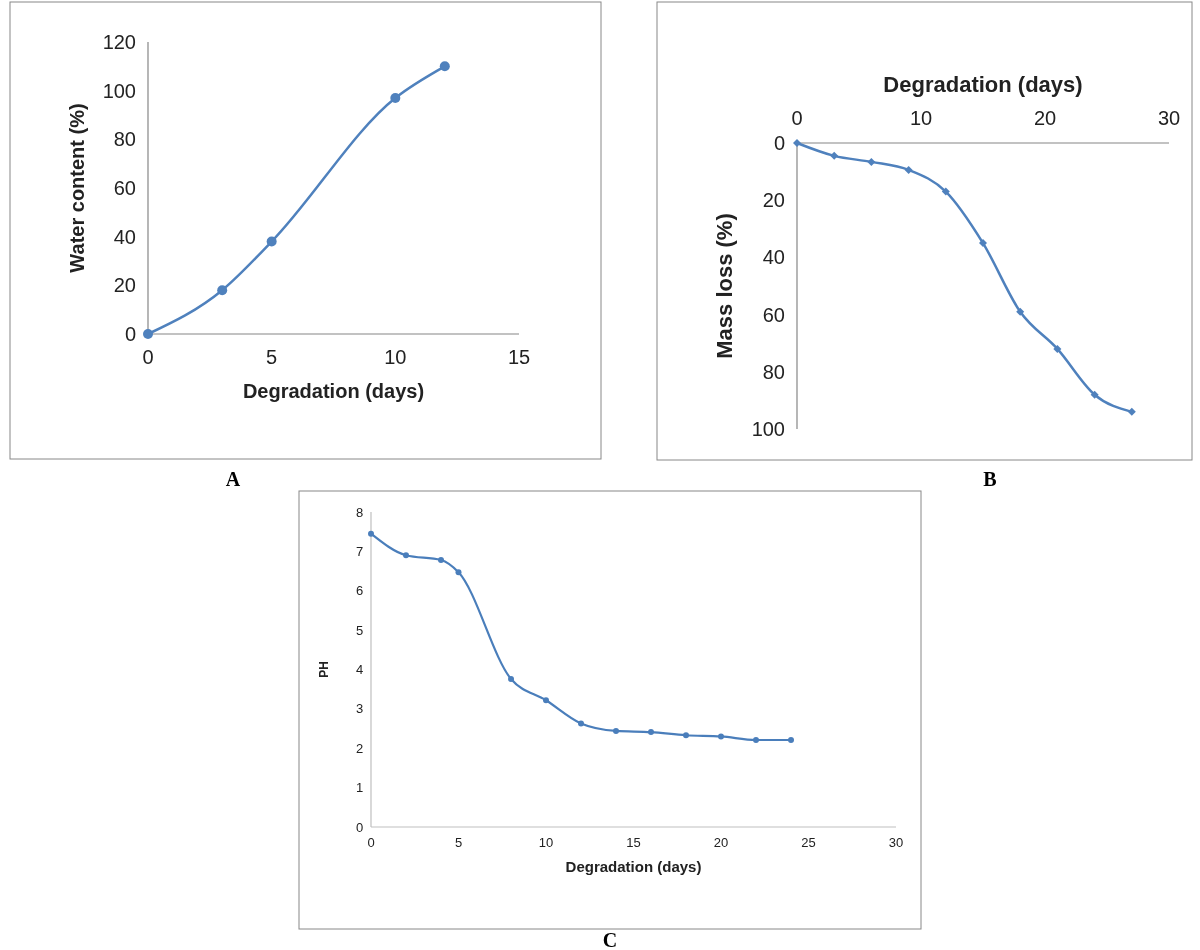 The height and width of the screenshot is (950, 1200). I want to click on y-axis-title: Mass loss (%), so click(724, 286).